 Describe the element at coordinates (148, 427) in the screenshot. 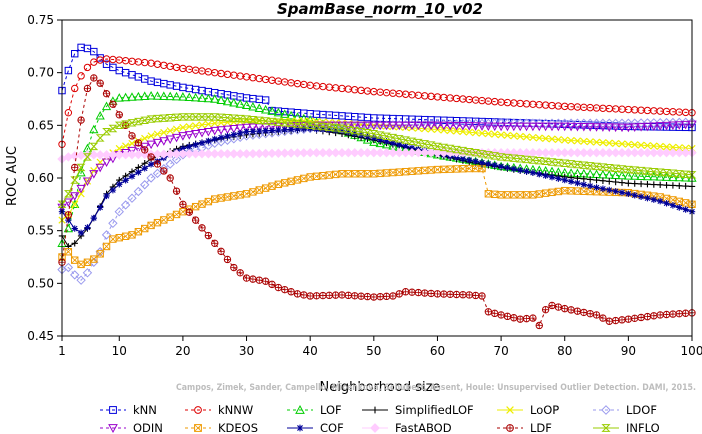

I see `legend-label: ODIN` at that location.